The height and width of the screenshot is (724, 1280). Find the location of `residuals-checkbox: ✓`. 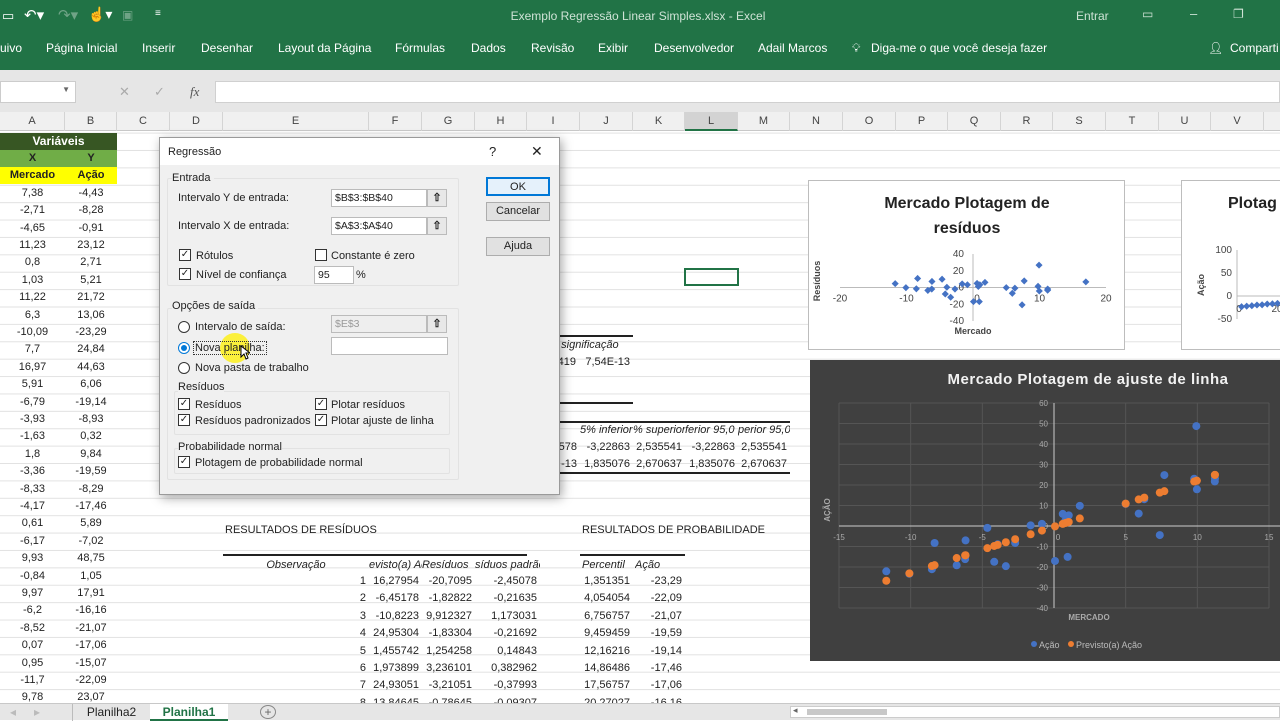

residuals-checkbox: ✓ is located at coordinates (184, 404).